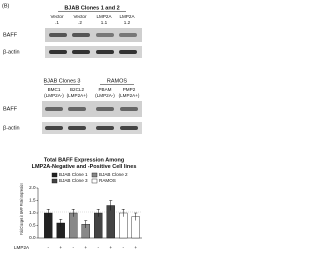 Image resolution: width=320 pixels, height=262 pixels. What do you see at coordinates (107, 180) in the screenshot?
I see `legend-label: RAMOS` at bounding box center [107, 180].